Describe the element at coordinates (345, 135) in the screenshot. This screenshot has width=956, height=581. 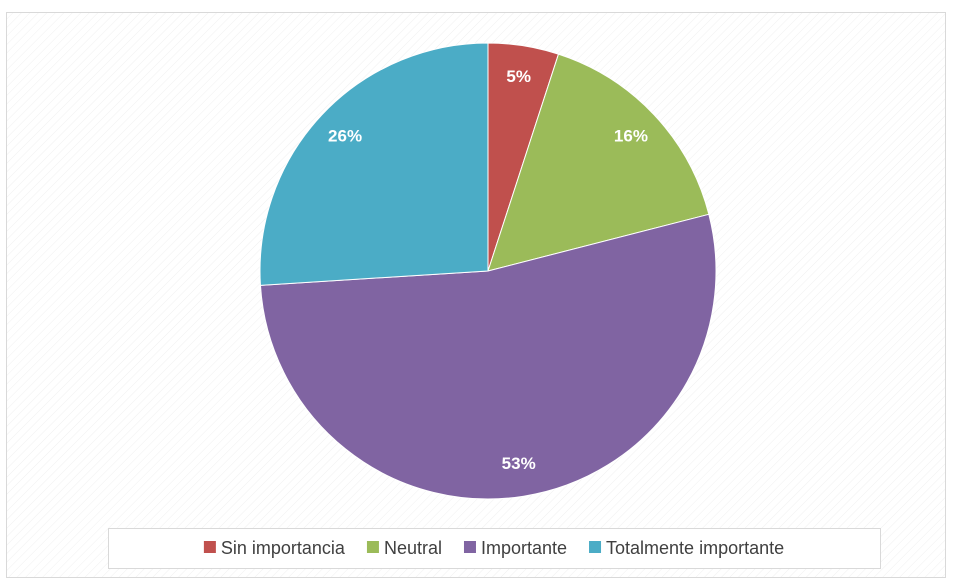
I see `slice-label: 26%` at that location.